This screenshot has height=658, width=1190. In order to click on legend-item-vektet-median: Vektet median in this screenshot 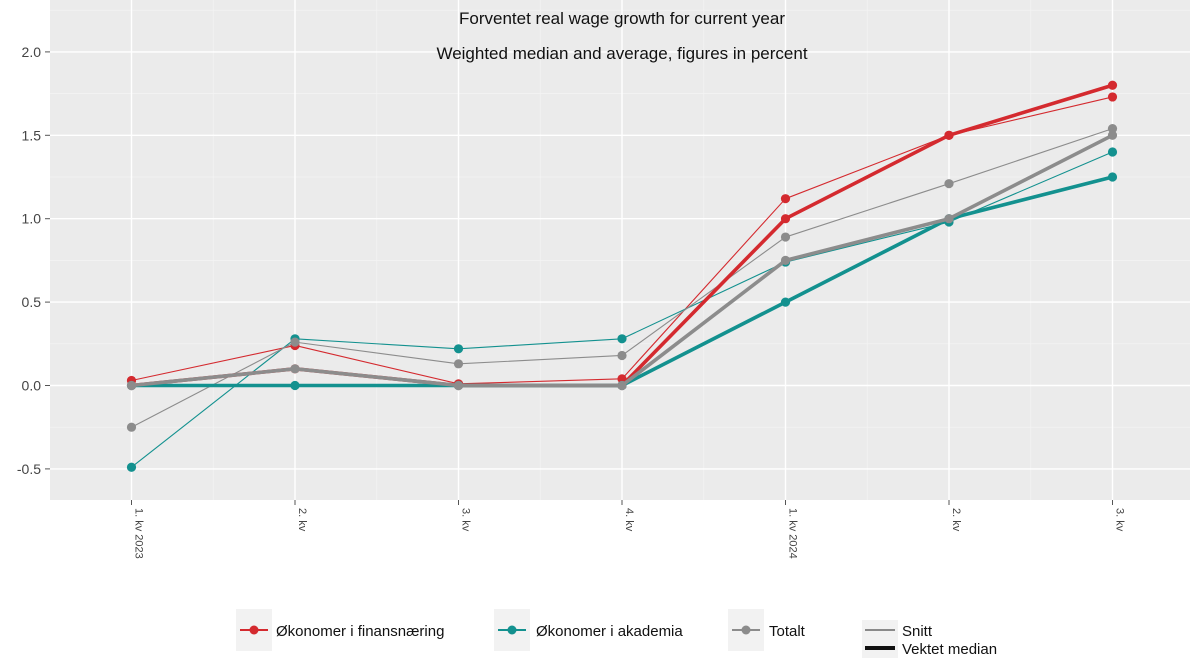, I will do `click(929, 649)`.